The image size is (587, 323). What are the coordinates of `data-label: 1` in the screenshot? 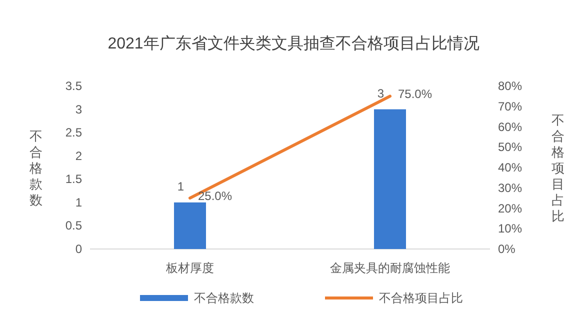 It's located at (180, 186).